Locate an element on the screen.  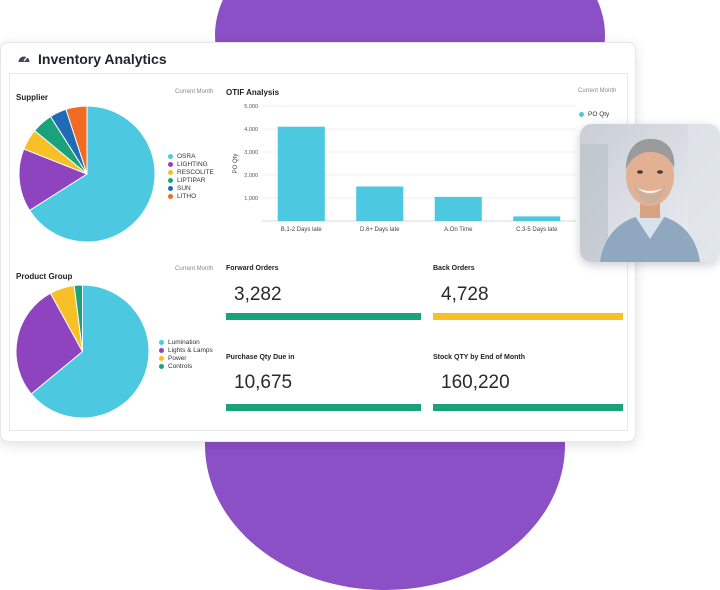
x-tick-label: C.3-5 Days late is located at coordinates (537, 230).